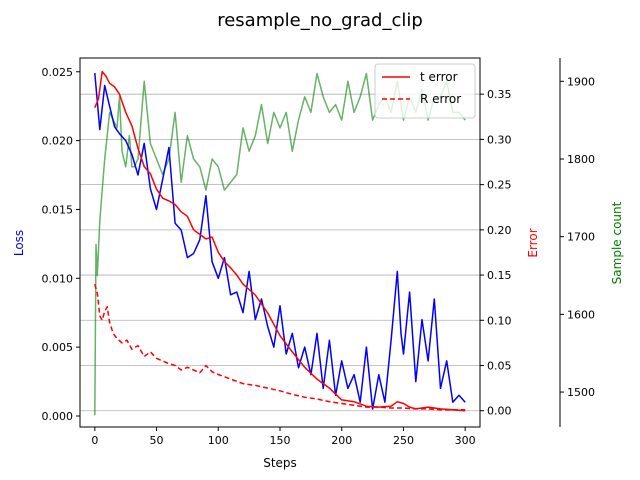  Describe the element at coordinates (58, 141) in the screenshot. I see `loss-tick-label-4: 0.020` at that location.